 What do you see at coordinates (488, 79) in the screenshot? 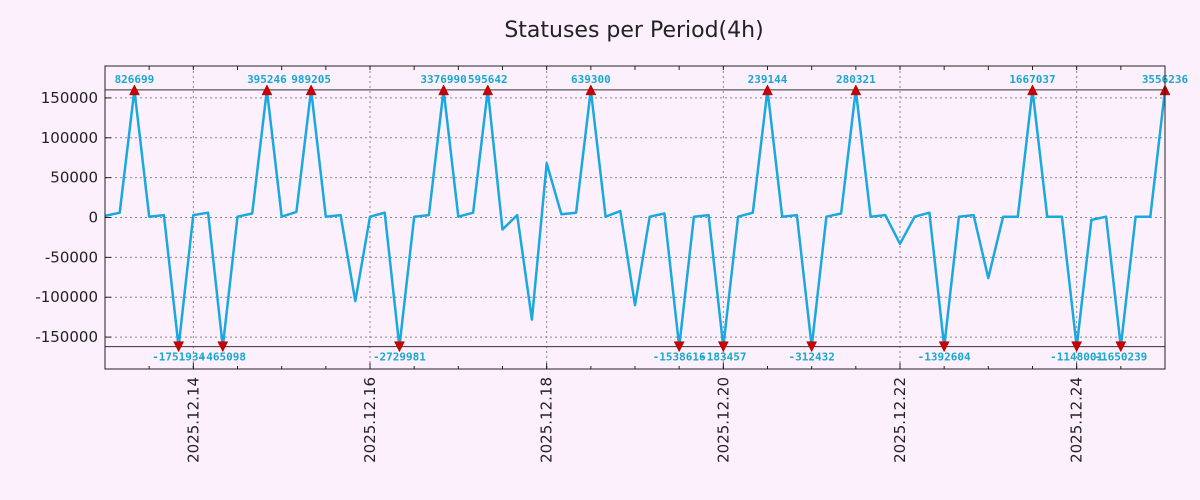
I see `peak-label: 595642` at bounding box center [488, 79].